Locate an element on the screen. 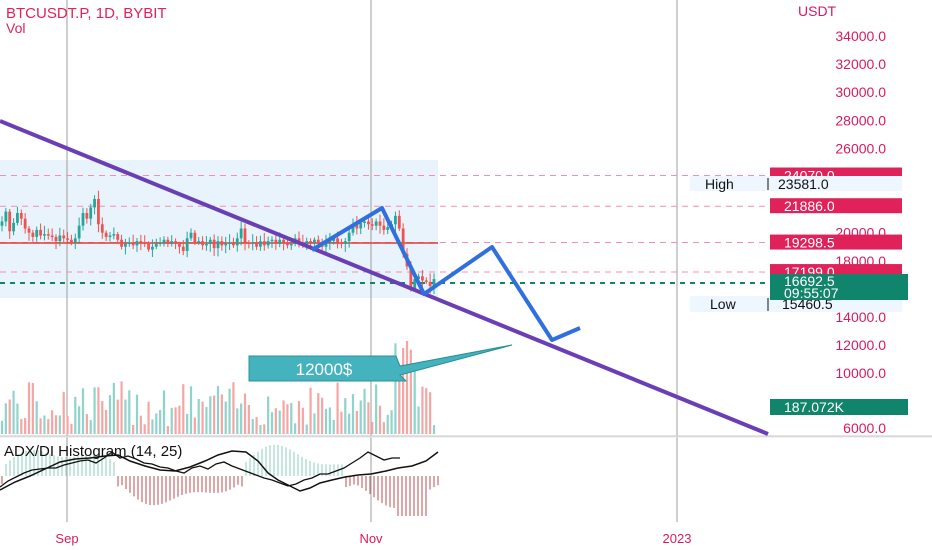 This screenshot has height=550, width=932. callout-box is located at coordinates (380, 363).